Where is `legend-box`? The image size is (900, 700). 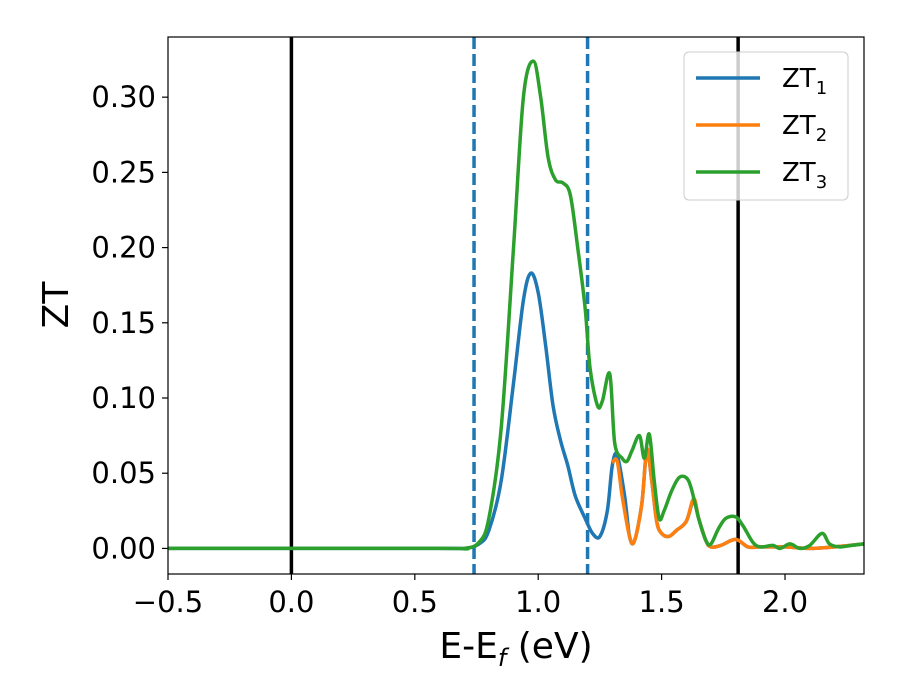 legend-box is located at coordinates (766, 126).